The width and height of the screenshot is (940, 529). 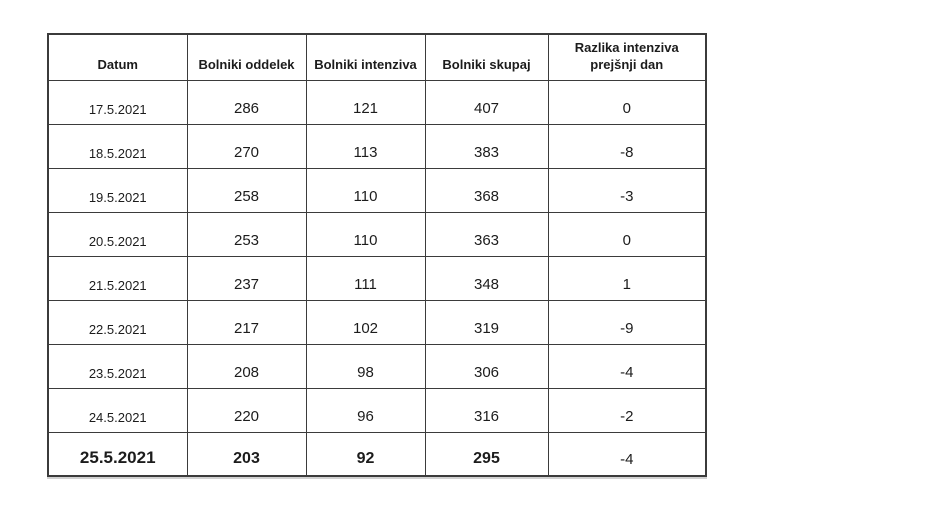 What do you see at coordinates (246, 366) in the screenshot?
I see `cell-bolniki-oddelek: 208` at bounding box center [246, 366].